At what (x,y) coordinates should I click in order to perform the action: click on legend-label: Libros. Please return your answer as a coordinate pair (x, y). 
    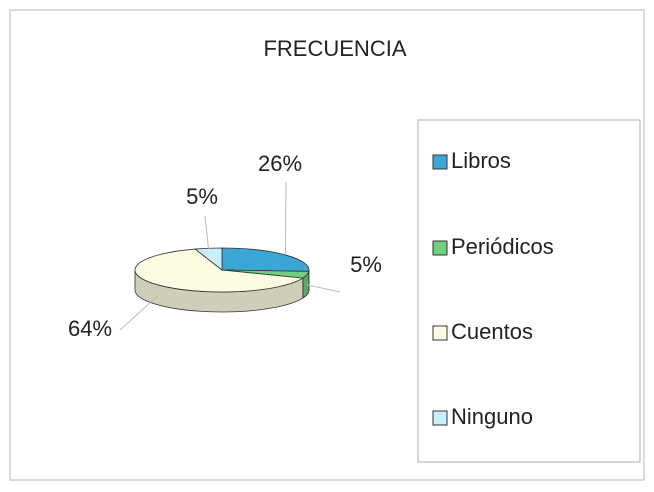
    Looking at the image, I should click on (481, 160).